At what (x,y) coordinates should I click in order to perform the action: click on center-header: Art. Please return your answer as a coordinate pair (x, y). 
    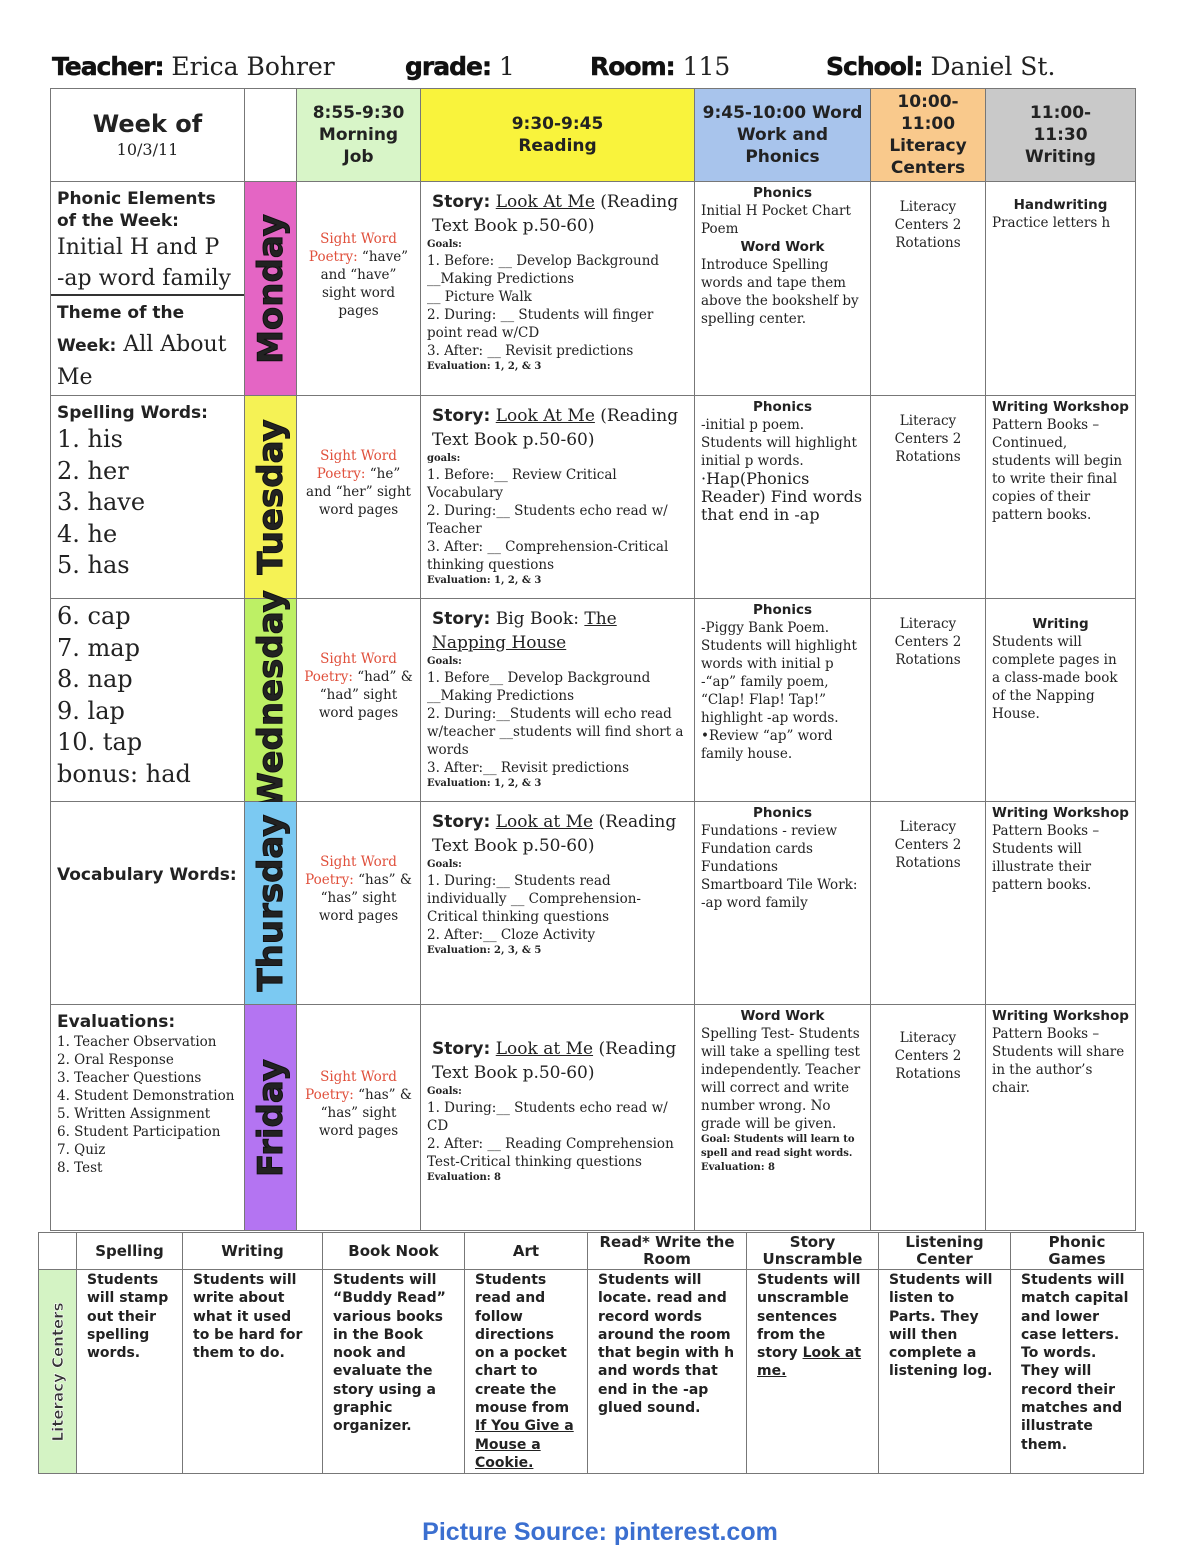
    Looking at the image, I should click on (526, 1251).